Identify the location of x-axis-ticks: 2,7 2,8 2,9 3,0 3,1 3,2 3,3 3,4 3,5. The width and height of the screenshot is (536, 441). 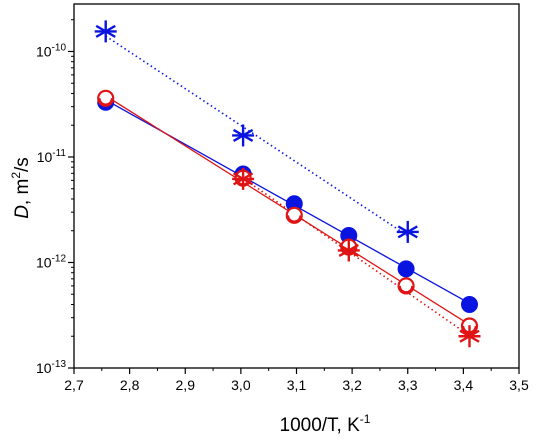
(296, 380).